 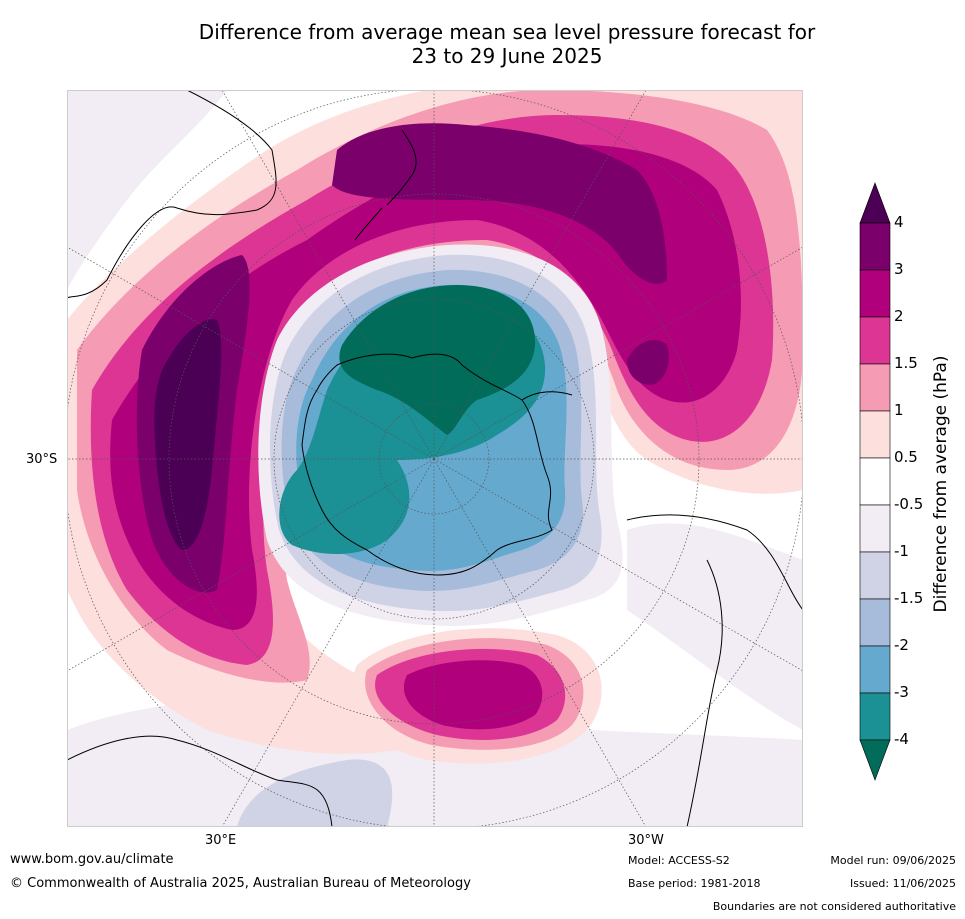 I want to click on lat-label-30s: 30°S, so click(x=42, y=459).